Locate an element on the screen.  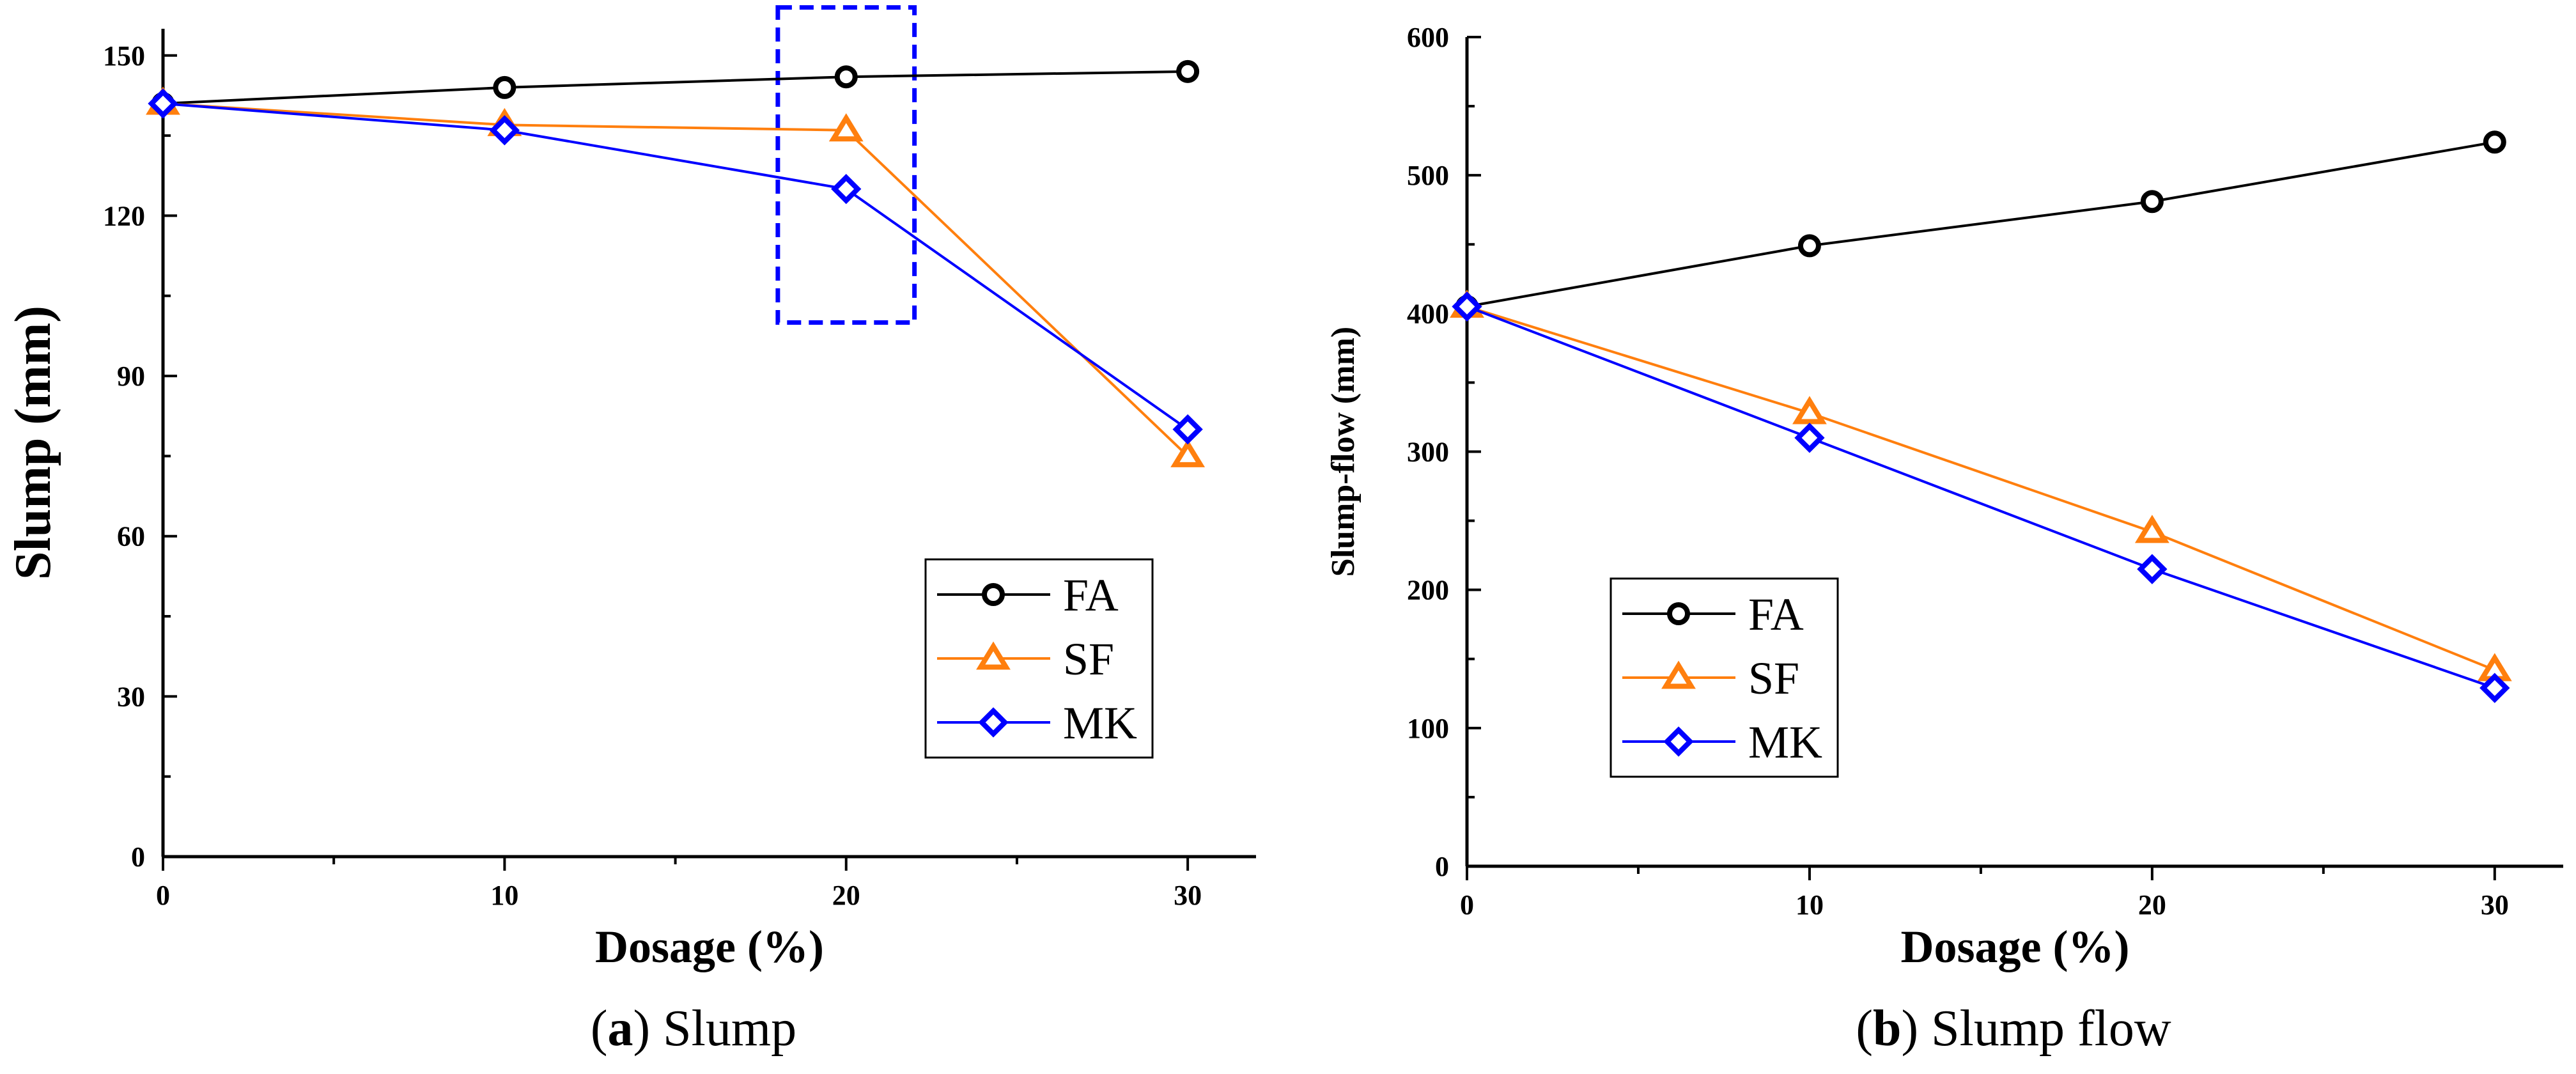
highlight-box is located at coordinates (846, 165).